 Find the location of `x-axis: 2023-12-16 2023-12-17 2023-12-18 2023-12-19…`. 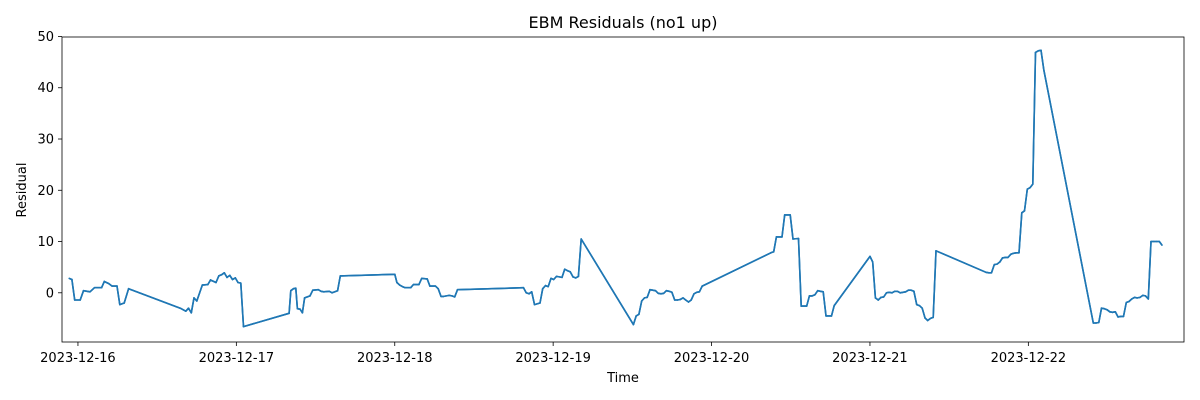

x-axis: 2023-12-16 2023-12-17 2023-12-18 2023-12-19… is located at coordinates (553, 354).